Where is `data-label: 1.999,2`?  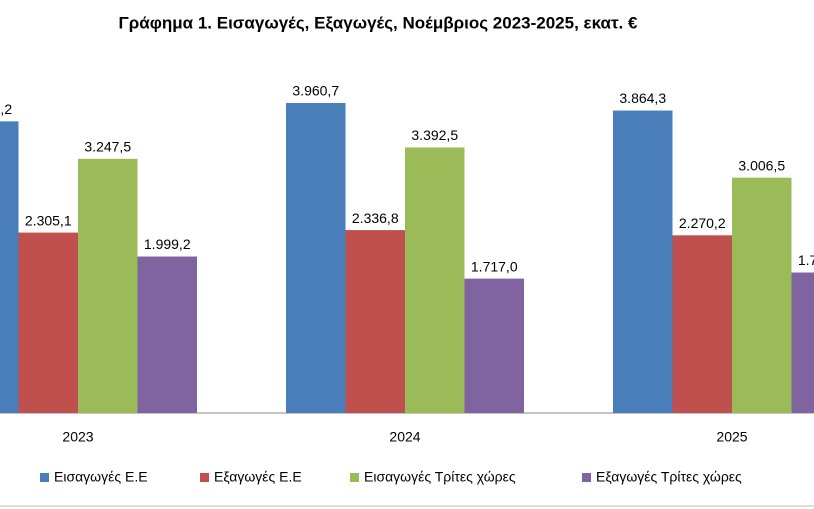
data-label: 1.999,2 is located at coordinates (167, 244).